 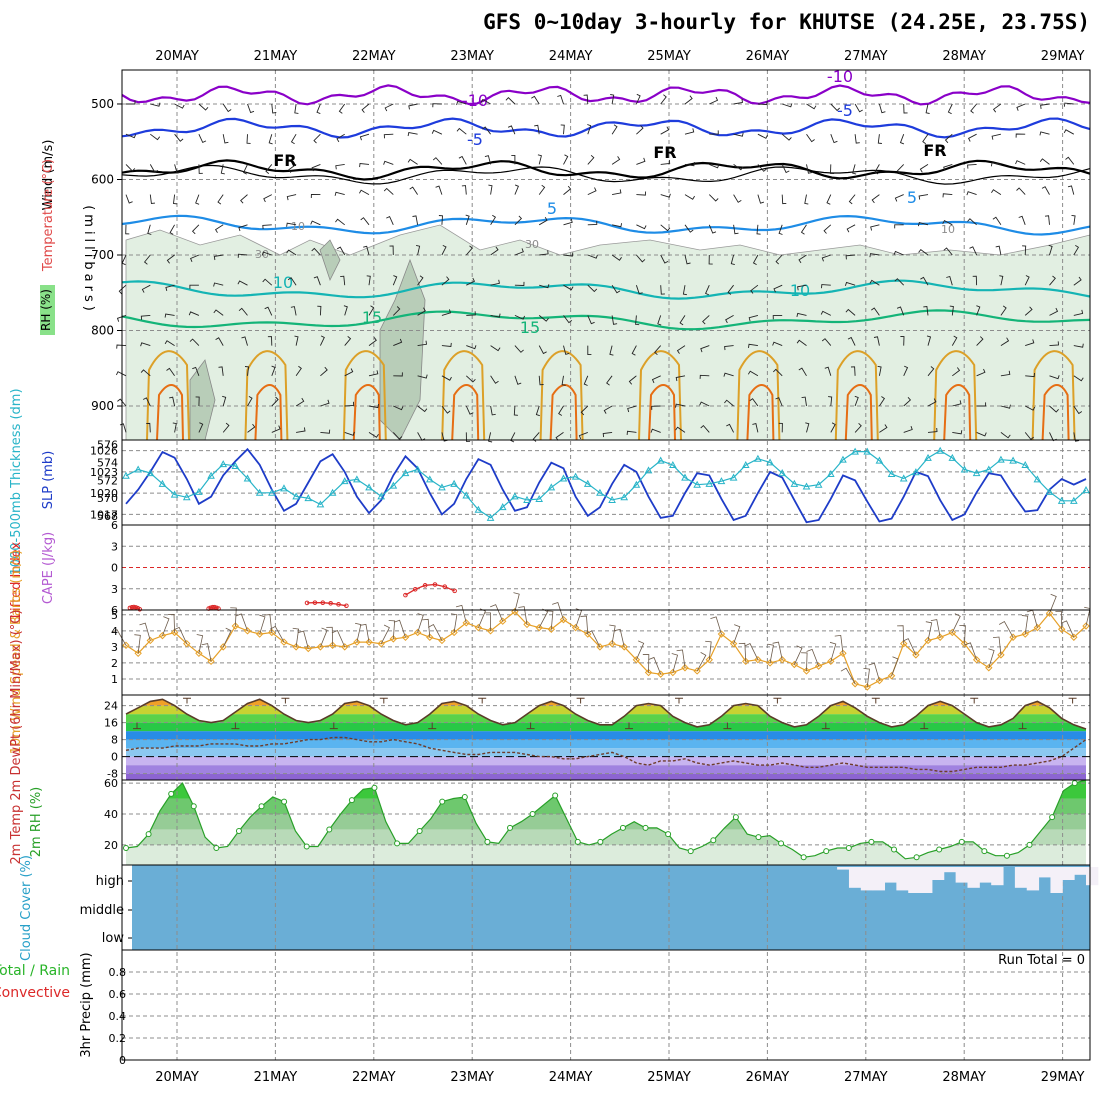 What do you see at coordinates (283, 282) in the screenshot?
I see `contour-label: 10` at bounding box center [283, 282].